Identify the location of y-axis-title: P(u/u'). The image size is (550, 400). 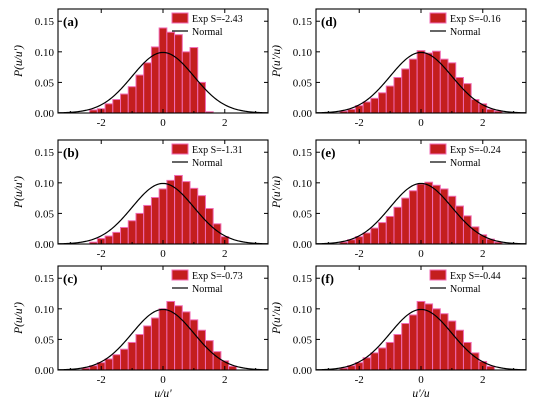
(19, 192).